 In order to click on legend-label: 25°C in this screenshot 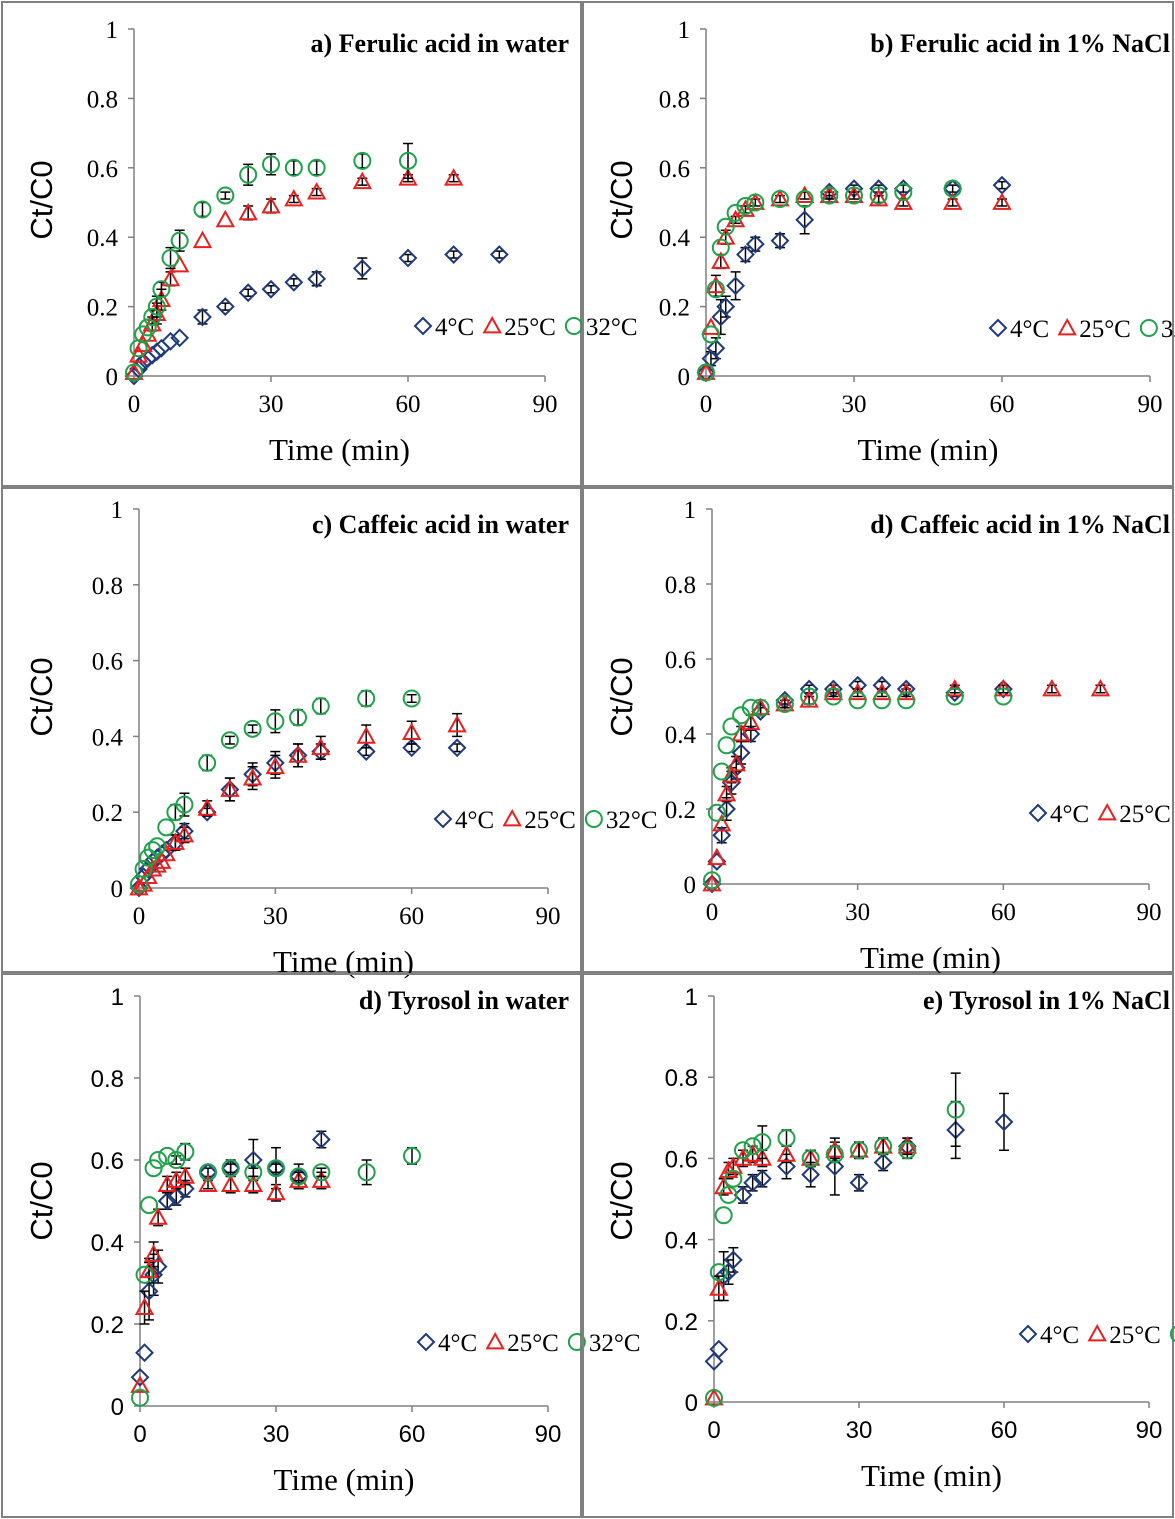, I will do `click(1135, 1335)`.